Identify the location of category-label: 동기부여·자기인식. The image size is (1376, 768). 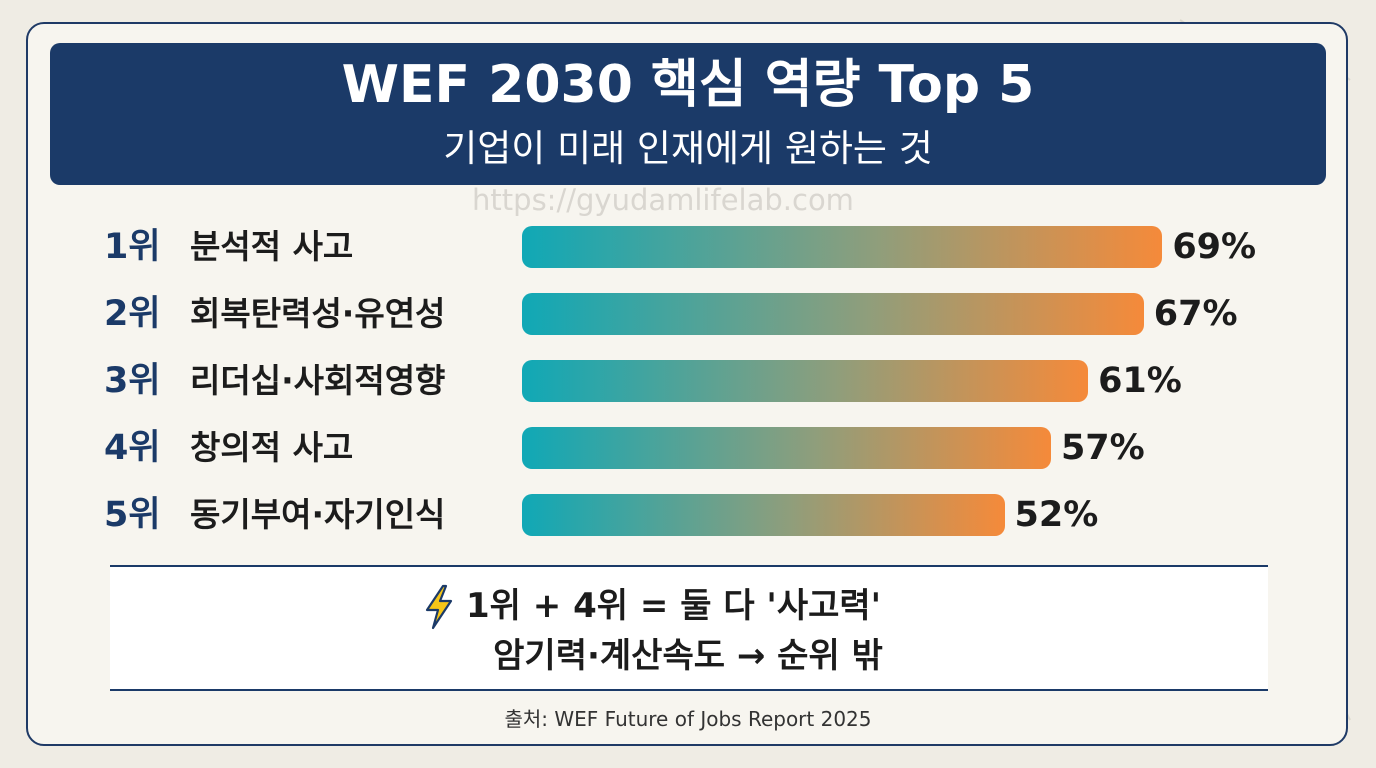
(318, 514).